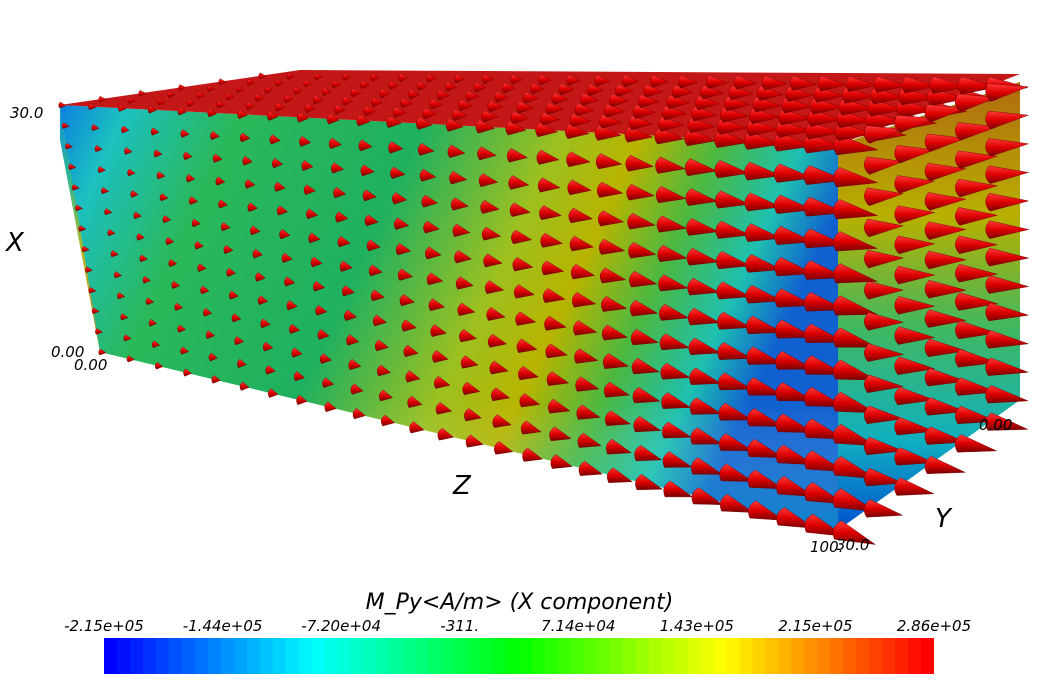  I want to click on colorbar-tick-label: 7.14e+04, so click(578, 626).